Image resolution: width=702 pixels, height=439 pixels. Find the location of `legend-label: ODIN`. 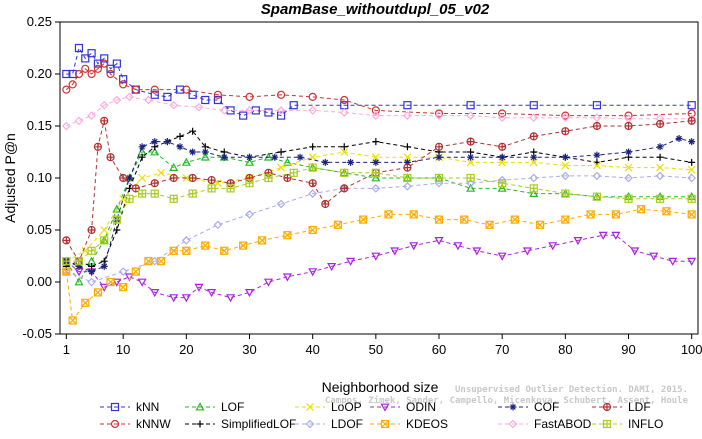

legend-label: ODIN is located at coordinates (421, 407).